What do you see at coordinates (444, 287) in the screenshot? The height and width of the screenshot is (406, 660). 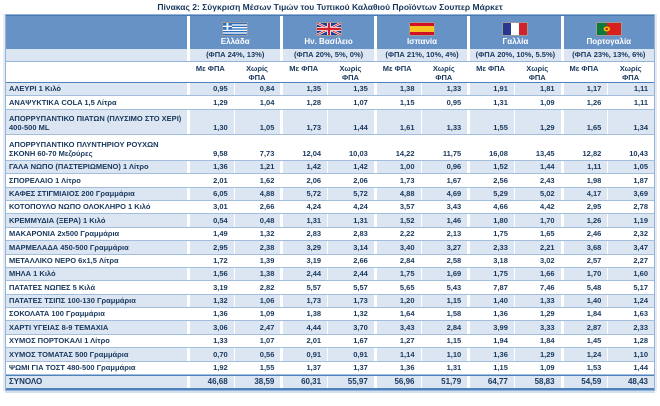 I see `price-cell: 5,43` at bounding box center [444, 287].